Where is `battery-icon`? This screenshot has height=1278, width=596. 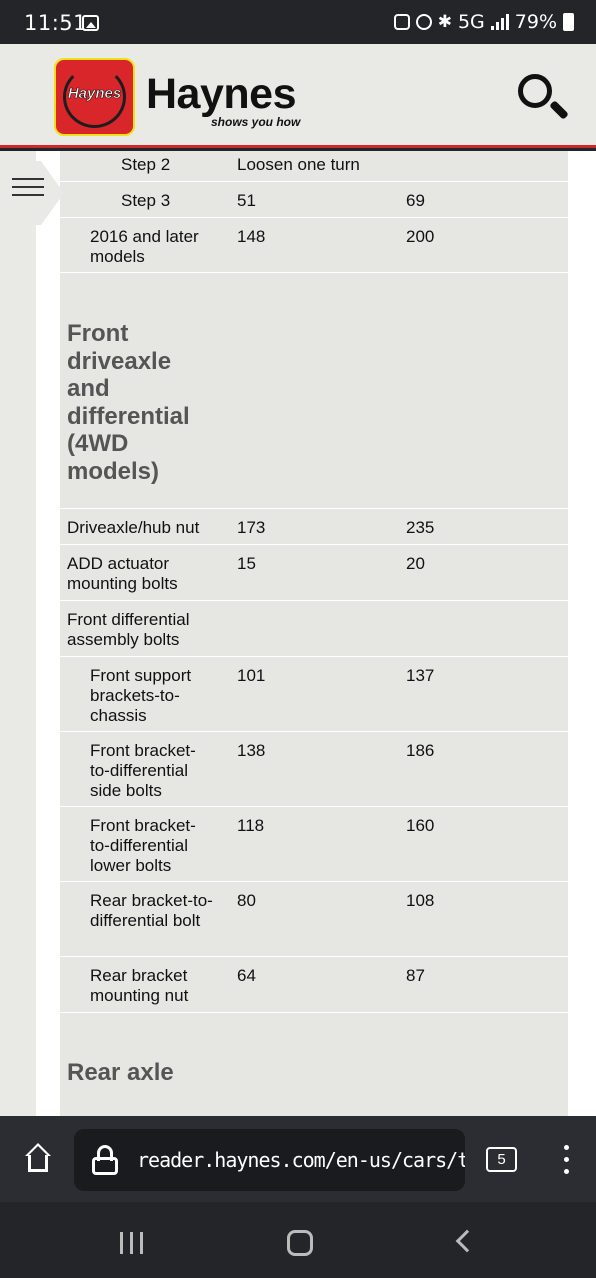
battery-icon is located at coordinates (568, 22).